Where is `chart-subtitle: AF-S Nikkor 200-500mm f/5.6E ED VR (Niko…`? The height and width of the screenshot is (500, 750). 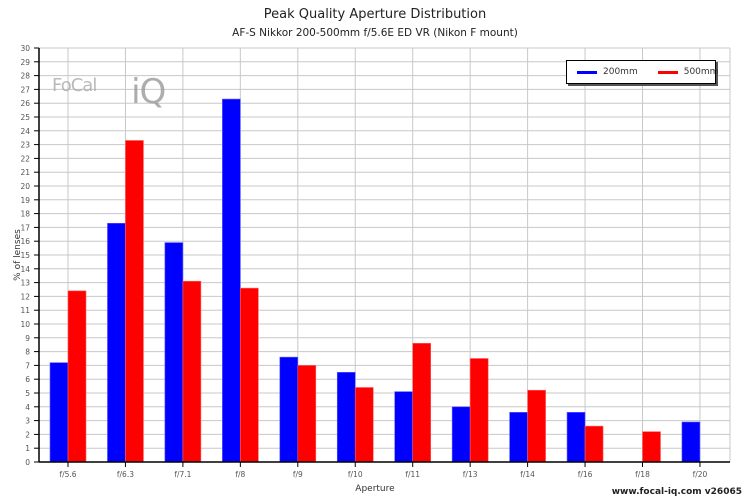 chart-subtitle: AF-S Nikkor 200-500mm f/5.6E ED VR (Niko… is located at coordinates (375, 33).